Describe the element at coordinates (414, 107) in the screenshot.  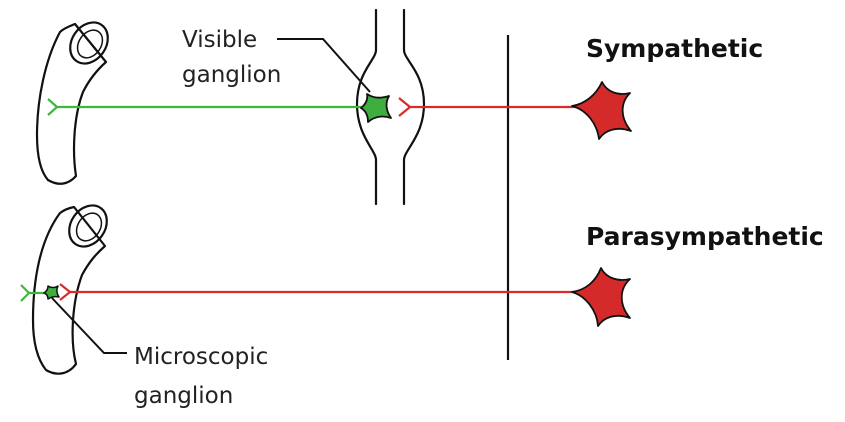
I see `chain-right-outline` at that location.